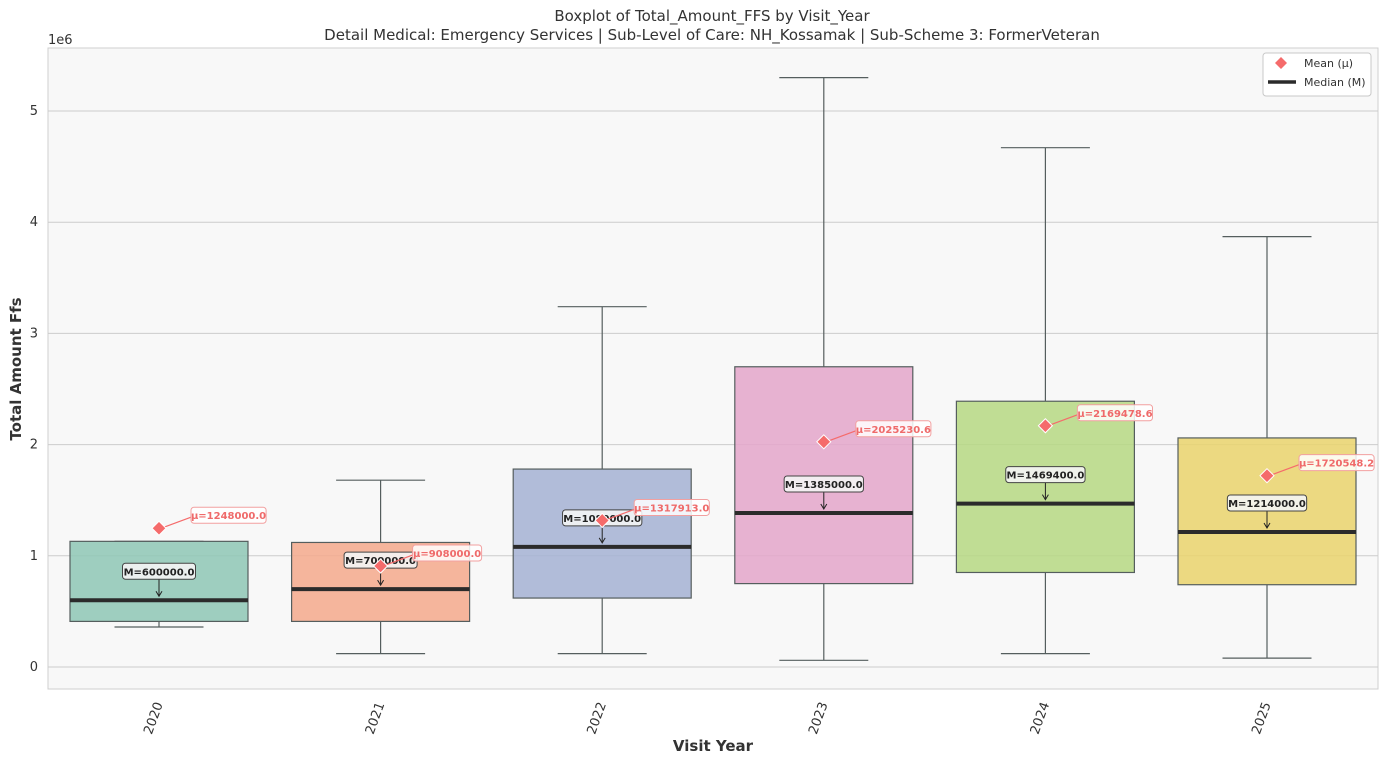  What do you see at coordinates (1261, 718) in the screenshot?
I see `x-tick-label: 2025` at bounding box center [1261, 718].